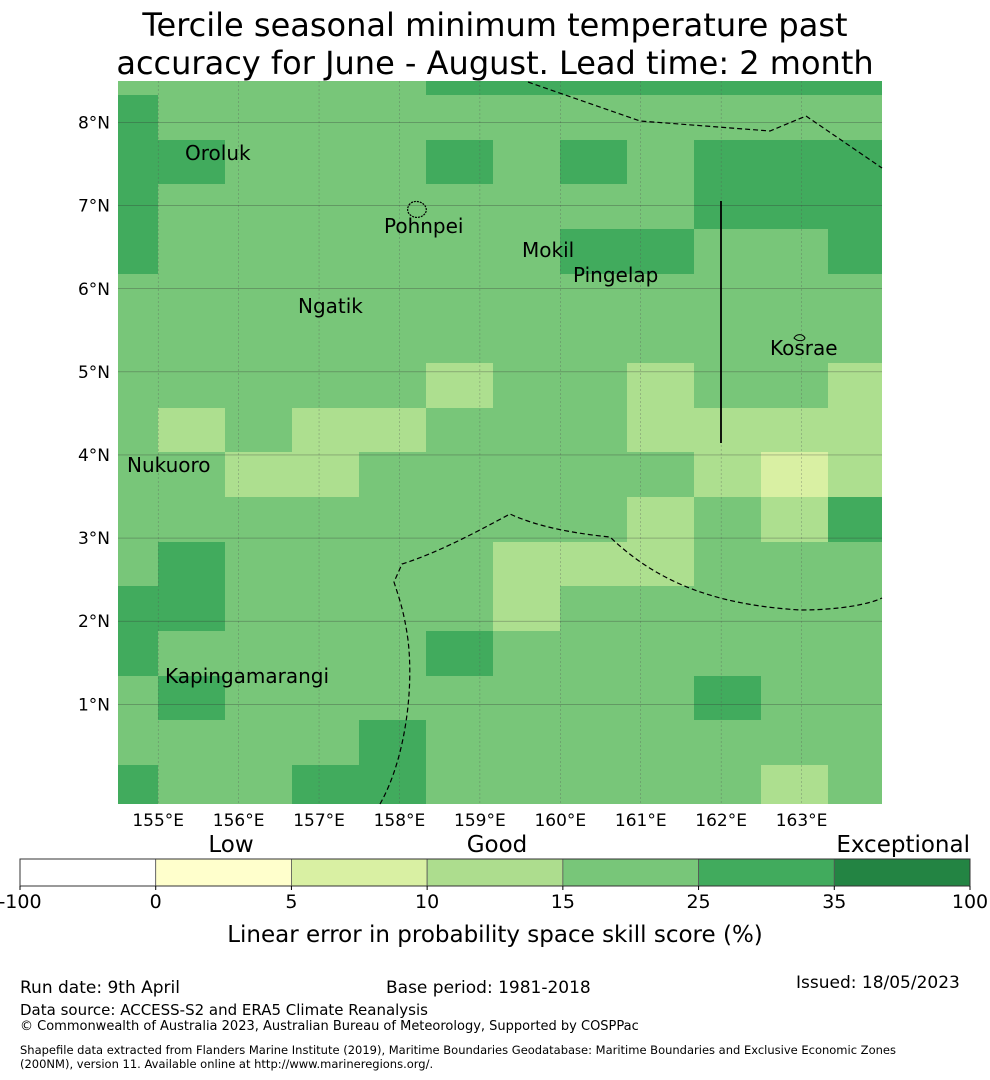  What do you see at coordinates (563, 902) in the screenshot?
I see `colorbar-tick-label: 15` at bounding box center [563, 902].